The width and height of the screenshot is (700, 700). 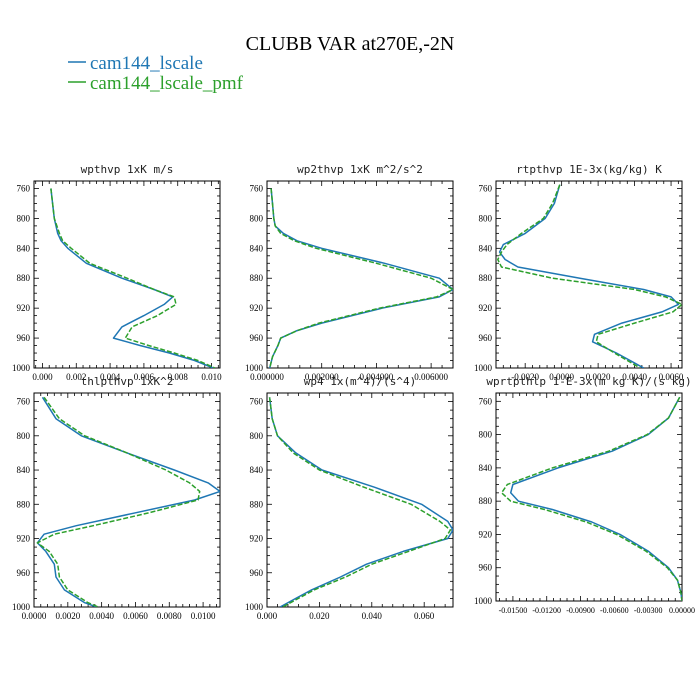 I want to click on panel-title: thlpthvp 1xK^2, so click(x=127, y=381).